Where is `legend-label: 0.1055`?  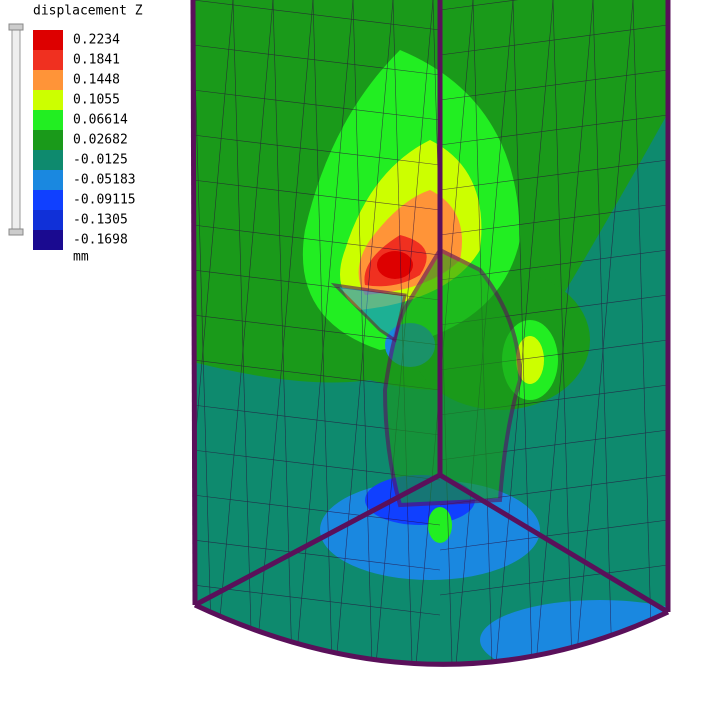
legend-label: 0.1055 is located at coordinates (96, 100).